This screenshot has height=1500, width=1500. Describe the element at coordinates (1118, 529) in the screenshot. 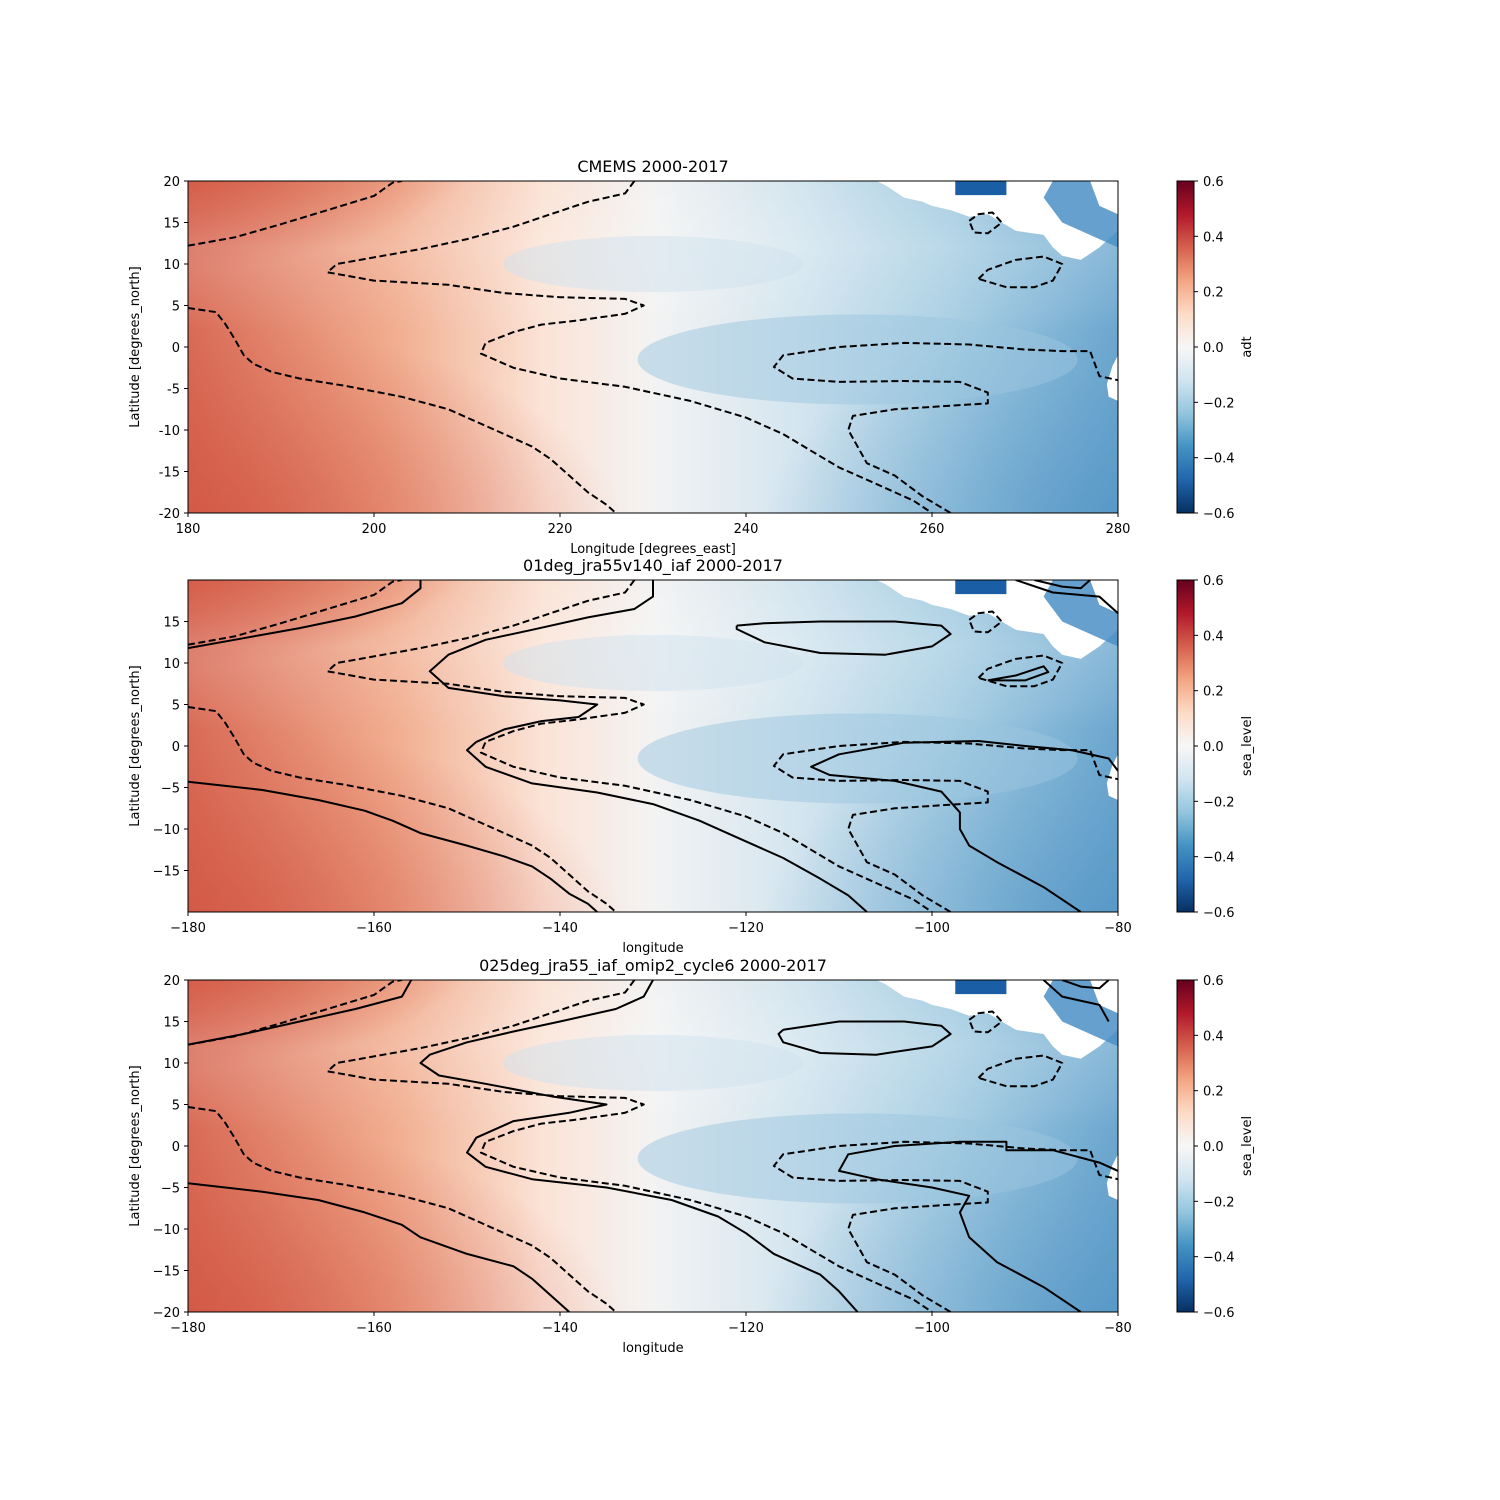

I see `x-tick-label: 280` at that location.